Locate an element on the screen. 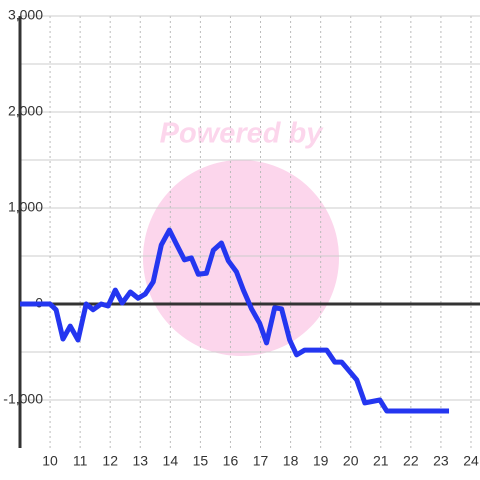  x-tick-label: 11 is located at coordinates (80, 461).